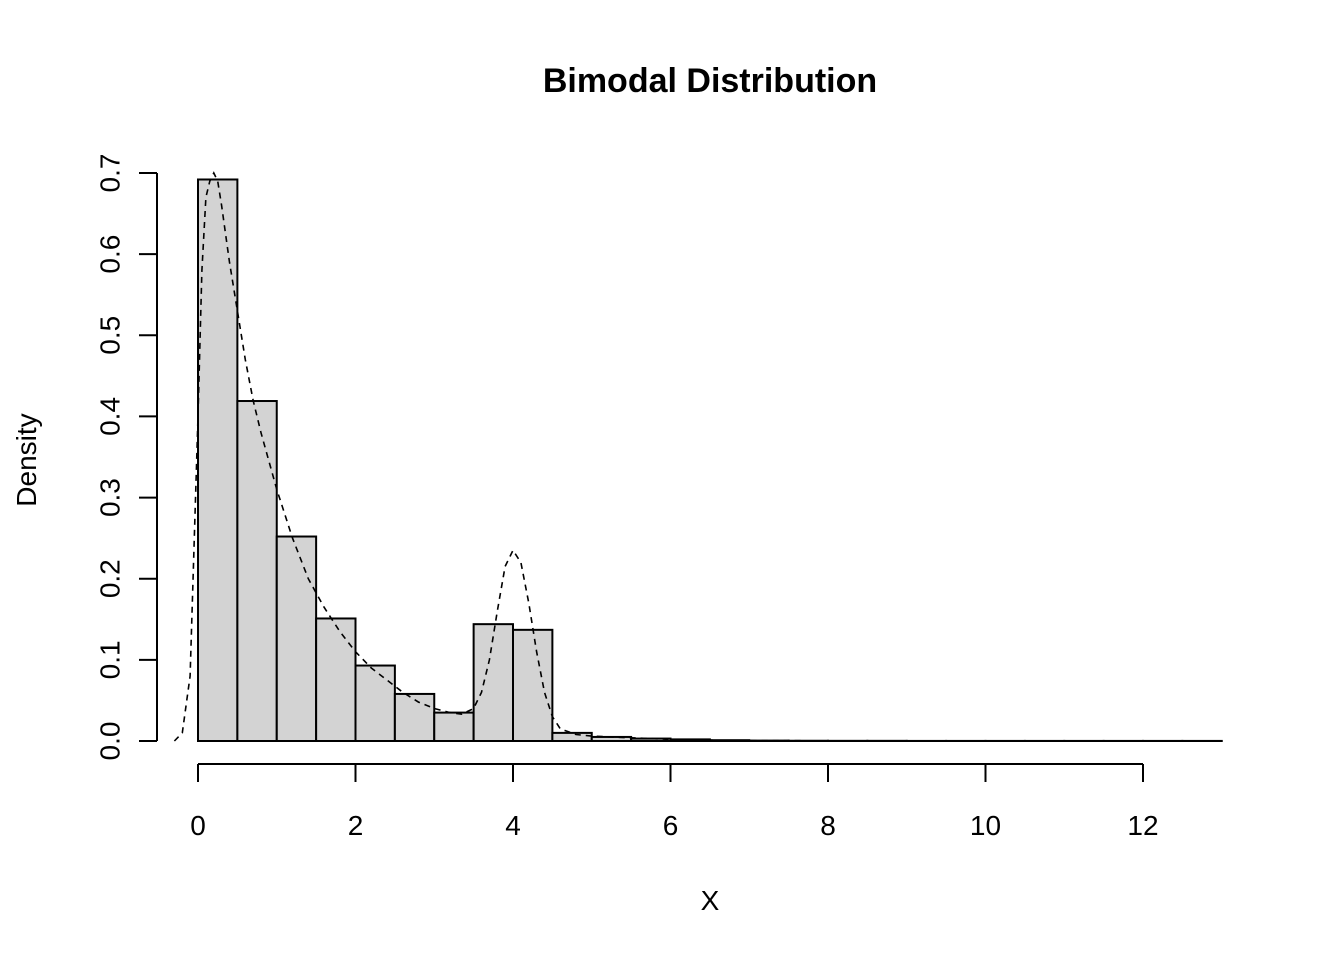  Describe the element at coordinates (828, 825) in the screenshot. I see `x-tick-label: 8` at that location.